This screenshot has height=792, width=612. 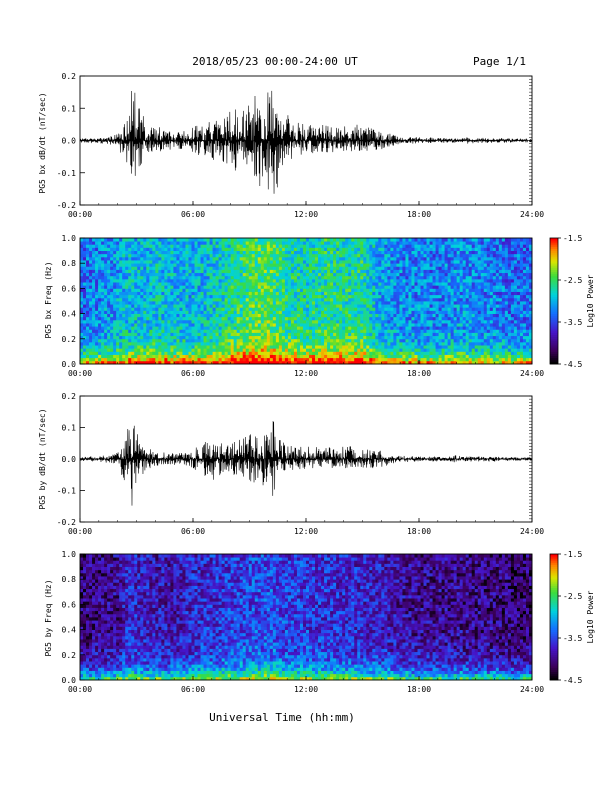 What do you see at coordinates (306, 214) in the screenshot?
I see `x-tick-label: 12:00` at bounding box center [306, 214].